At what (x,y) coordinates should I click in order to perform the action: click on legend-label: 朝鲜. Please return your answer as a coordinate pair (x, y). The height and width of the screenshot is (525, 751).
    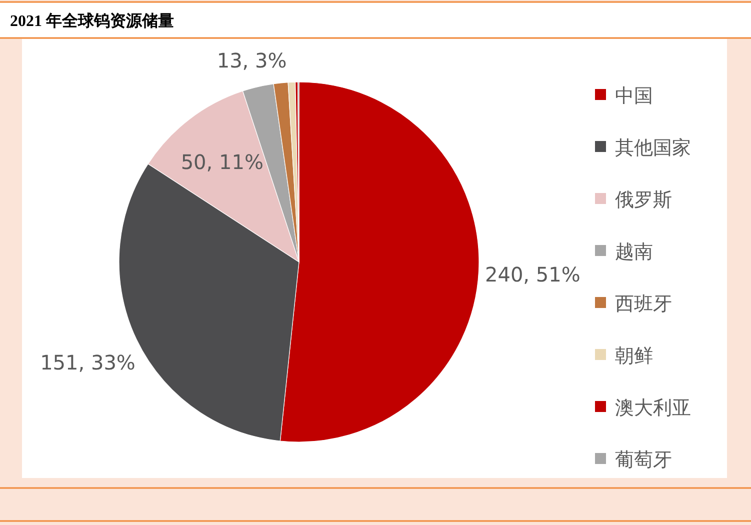
    Looking at the image, I should click on (634, 356).